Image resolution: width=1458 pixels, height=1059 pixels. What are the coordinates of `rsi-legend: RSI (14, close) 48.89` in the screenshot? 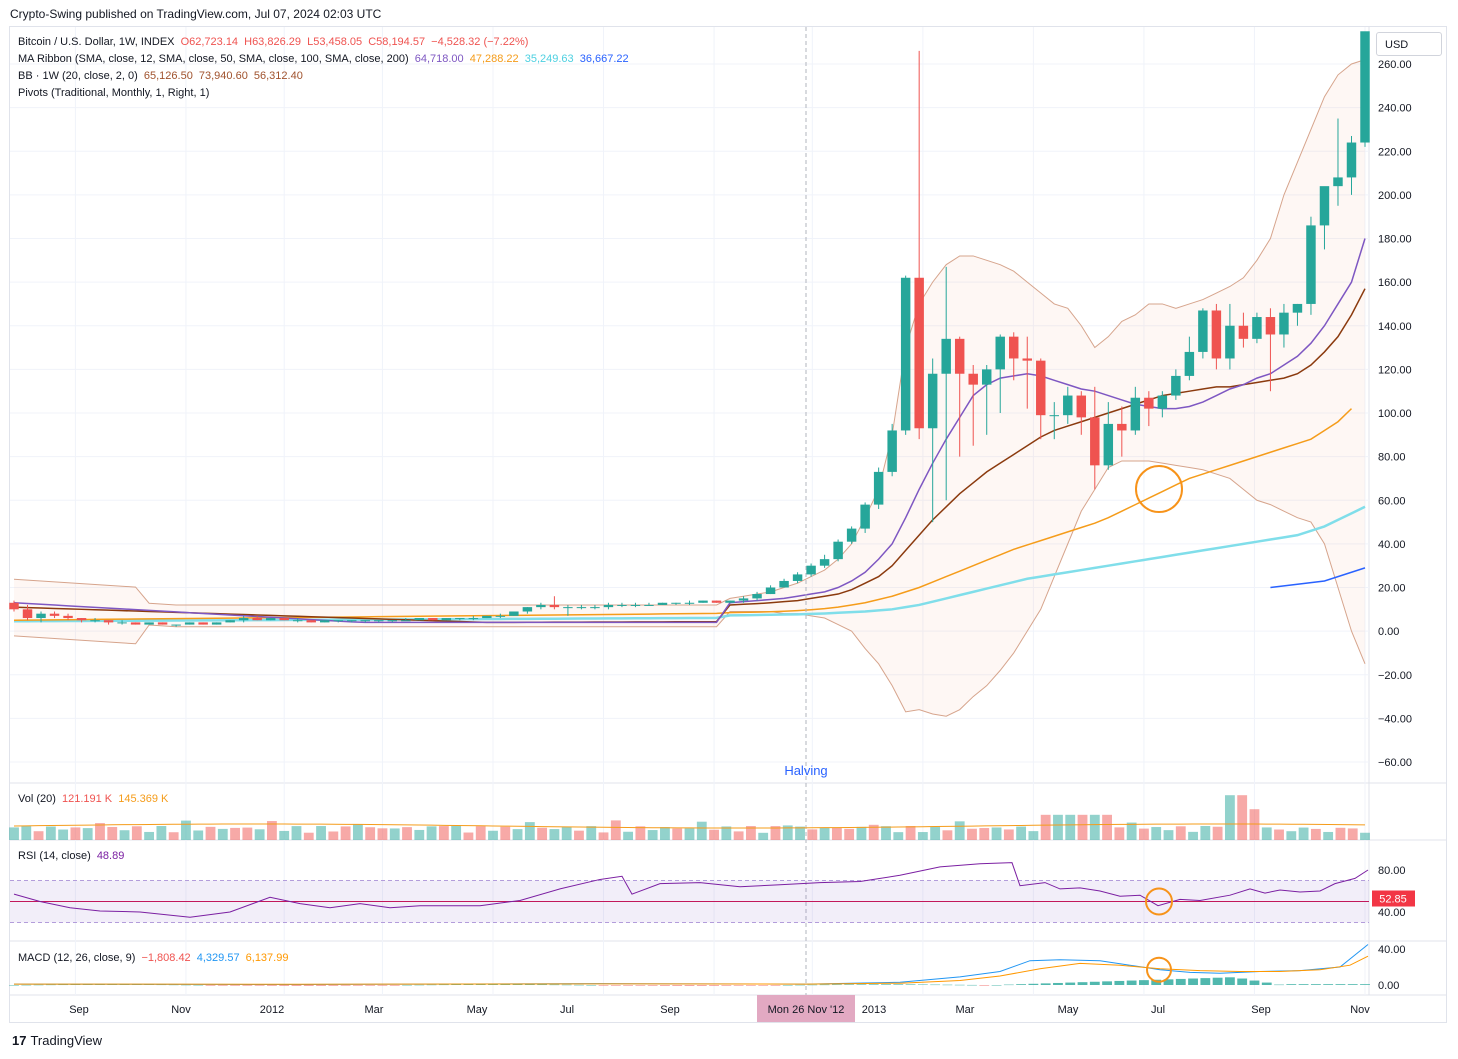 It's located at (72, 856).